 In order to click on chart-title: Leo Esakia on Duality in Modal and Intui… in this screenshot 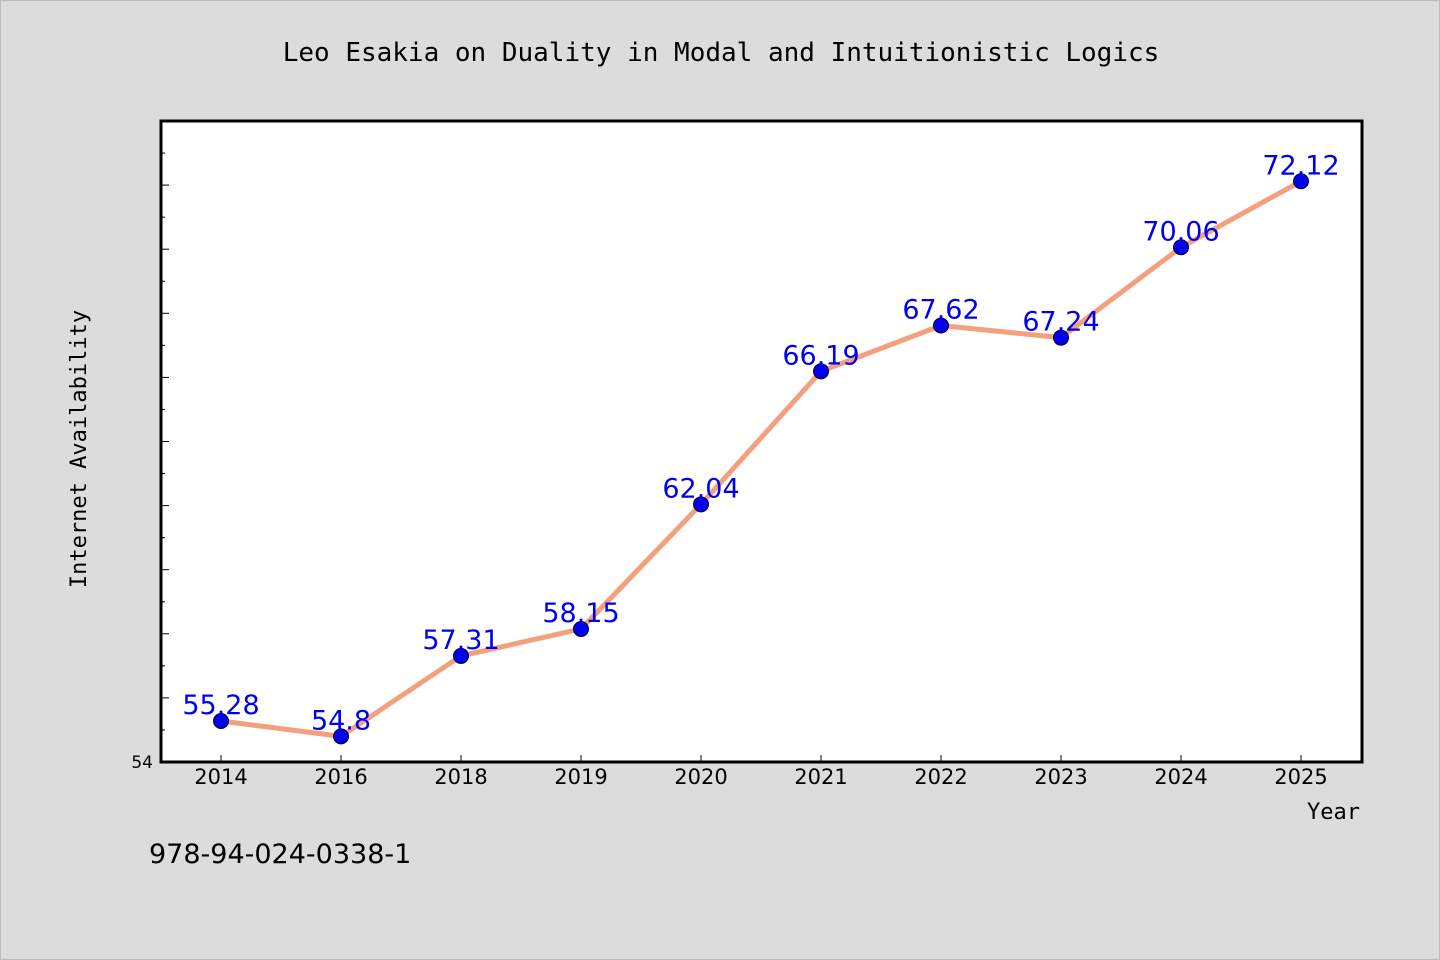, I will do `click(721, 53)`.